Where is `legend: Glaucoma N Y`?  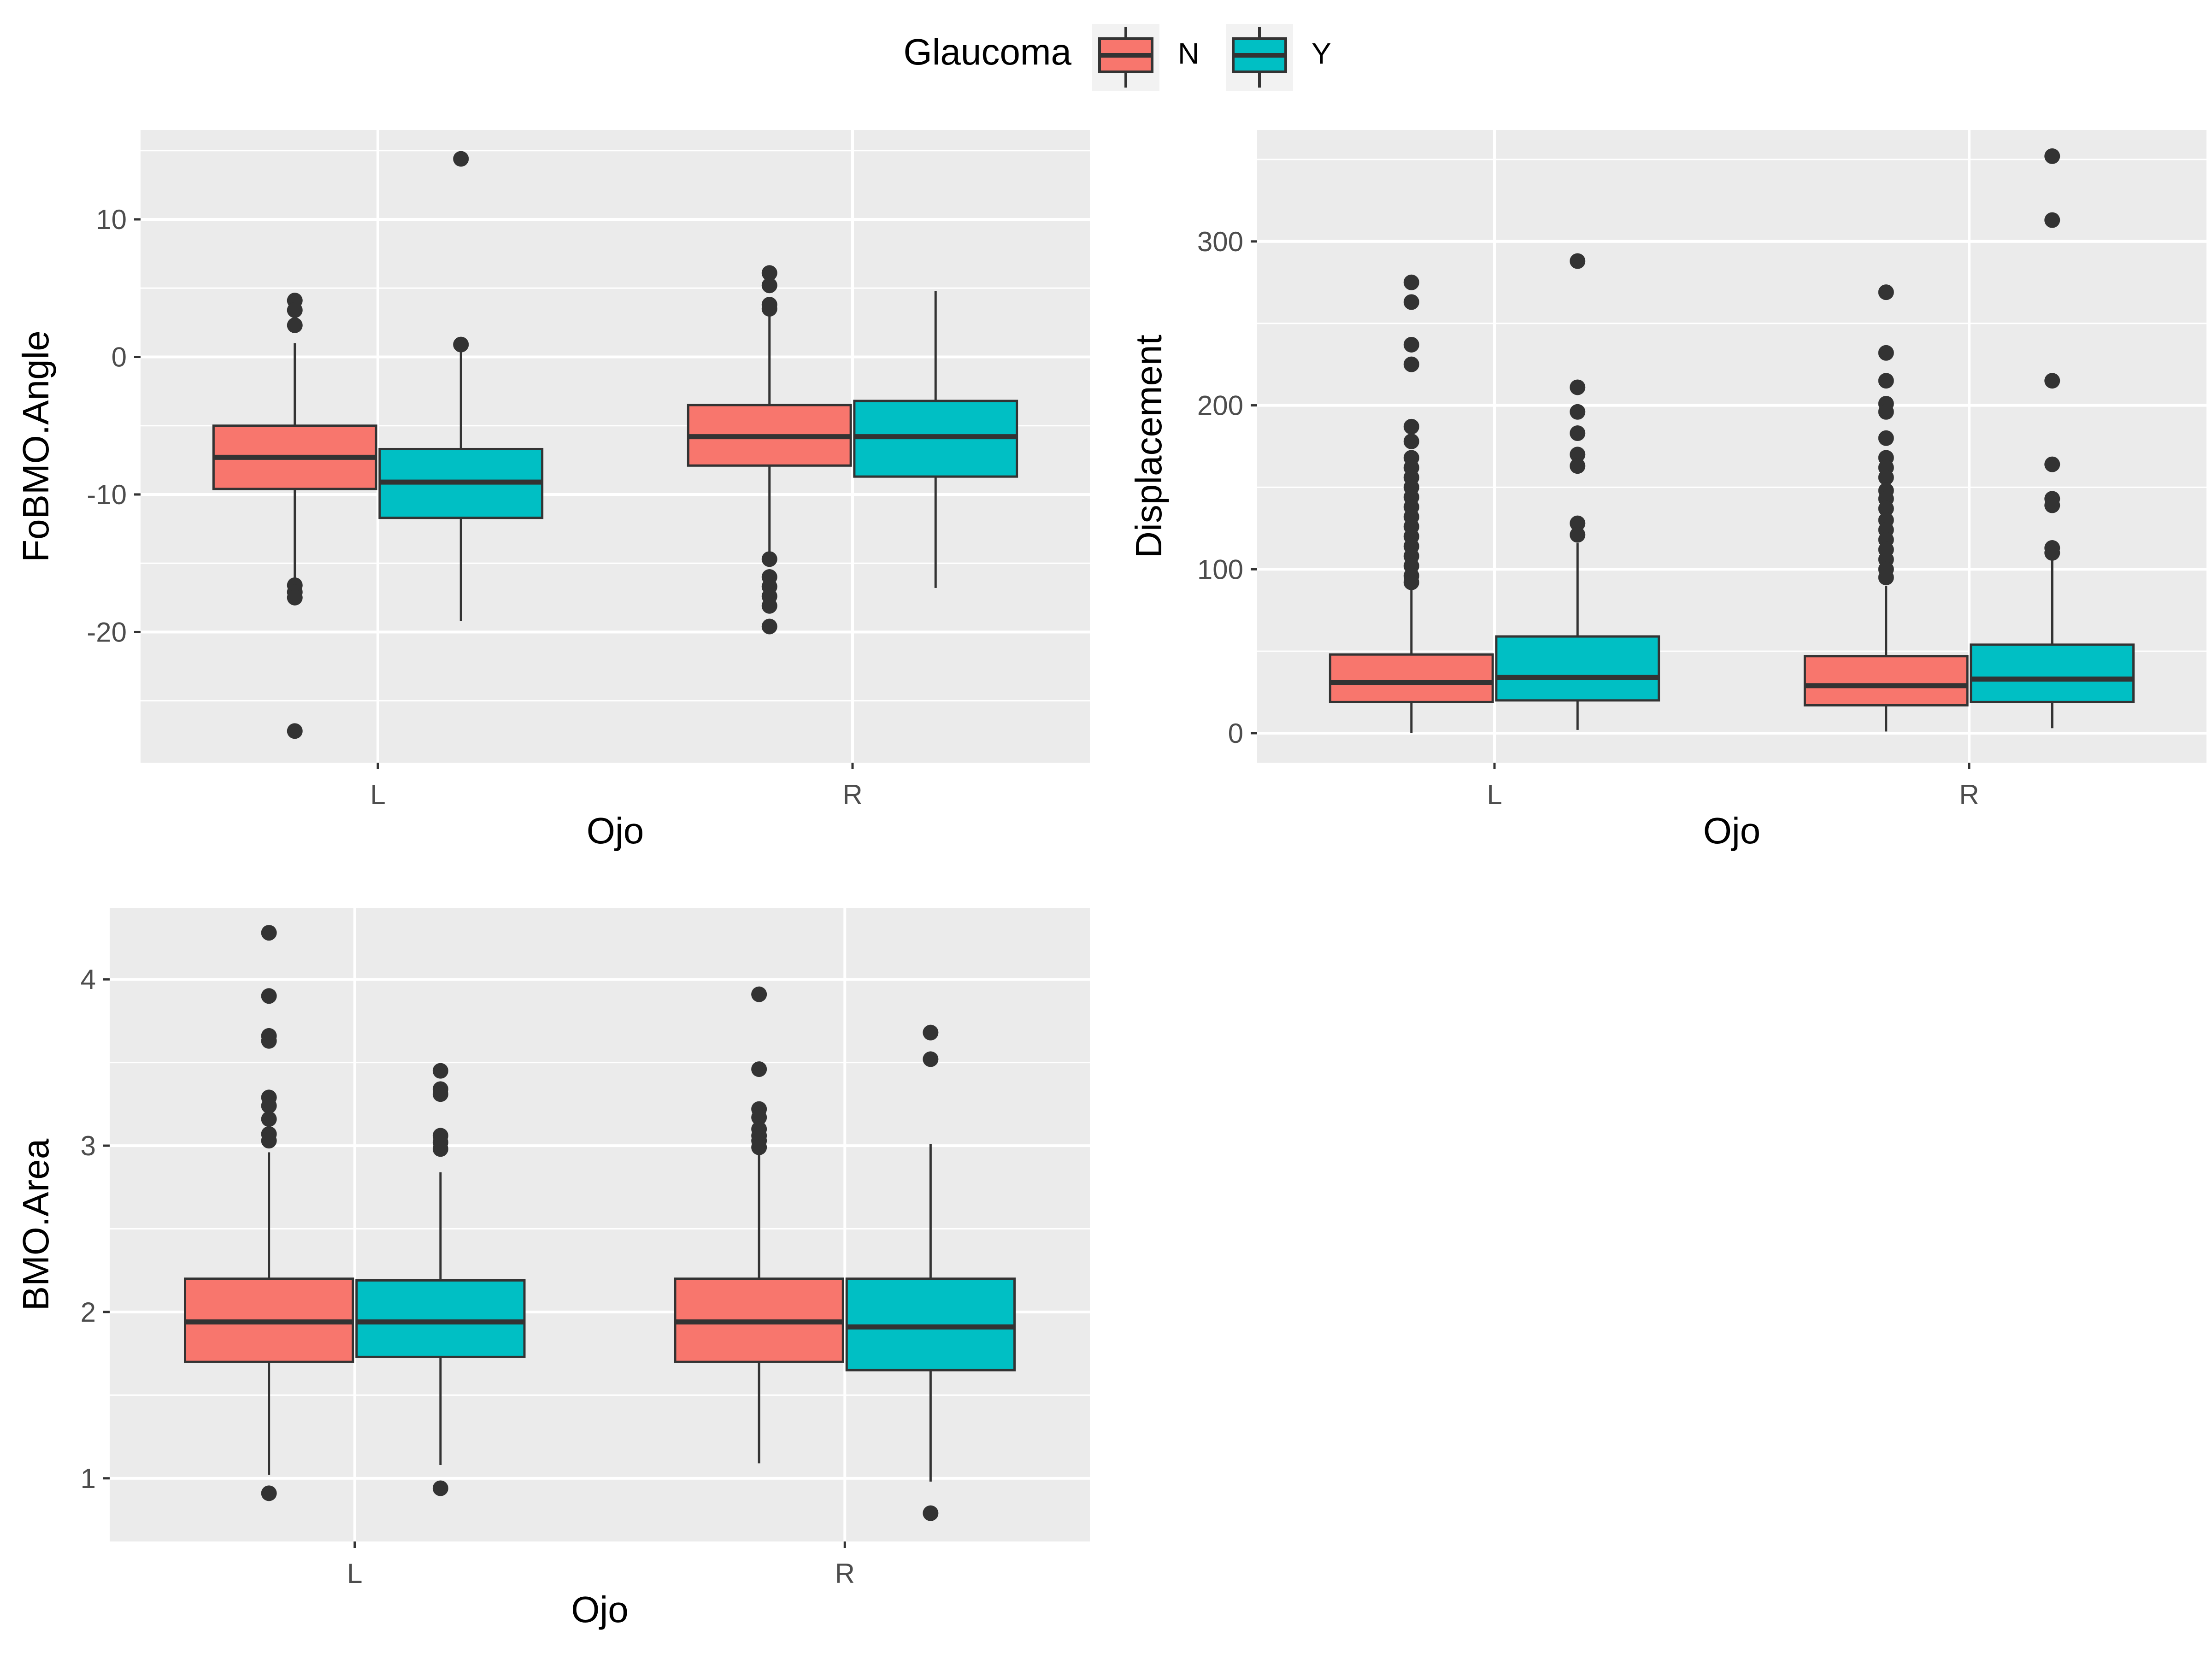
legend: Glaucoma N Y is located at coordinates (1117, 57).